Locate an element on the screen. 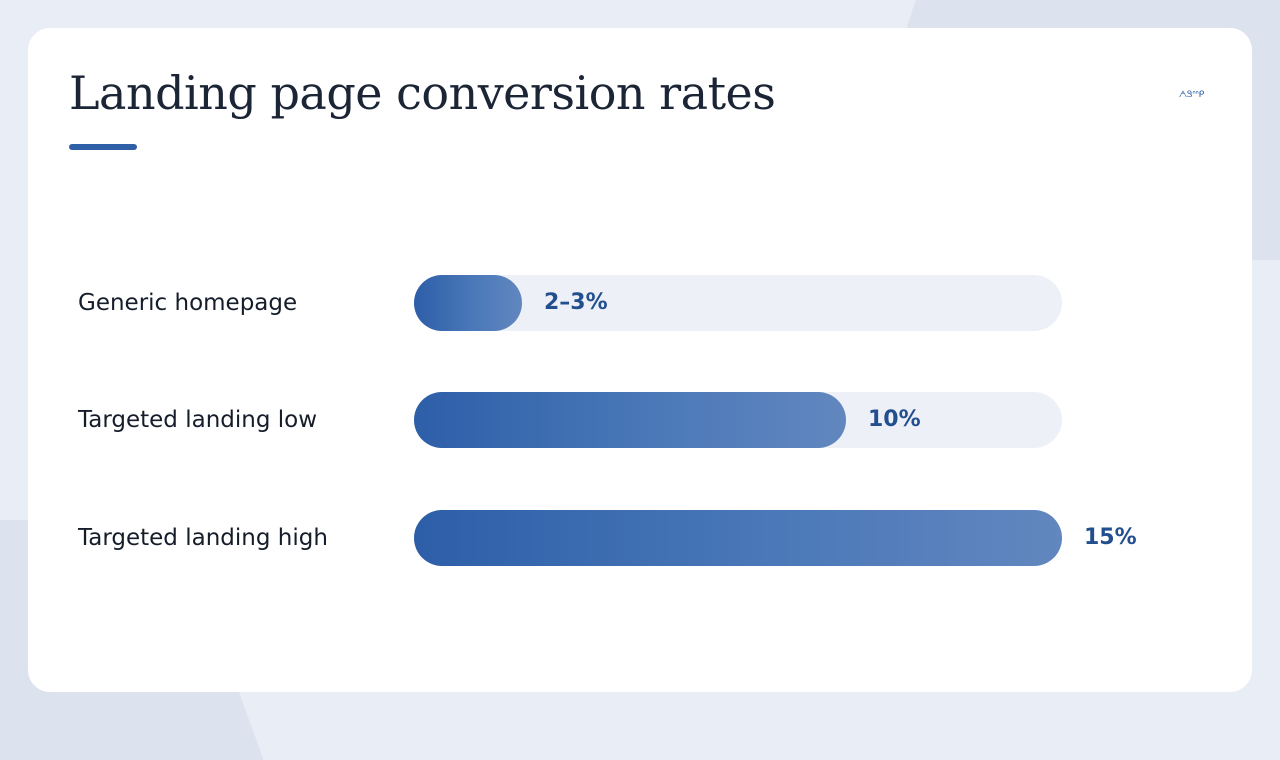 This screenshot has height=760, width=1280. title-underline is located at coordinates (103, 147).